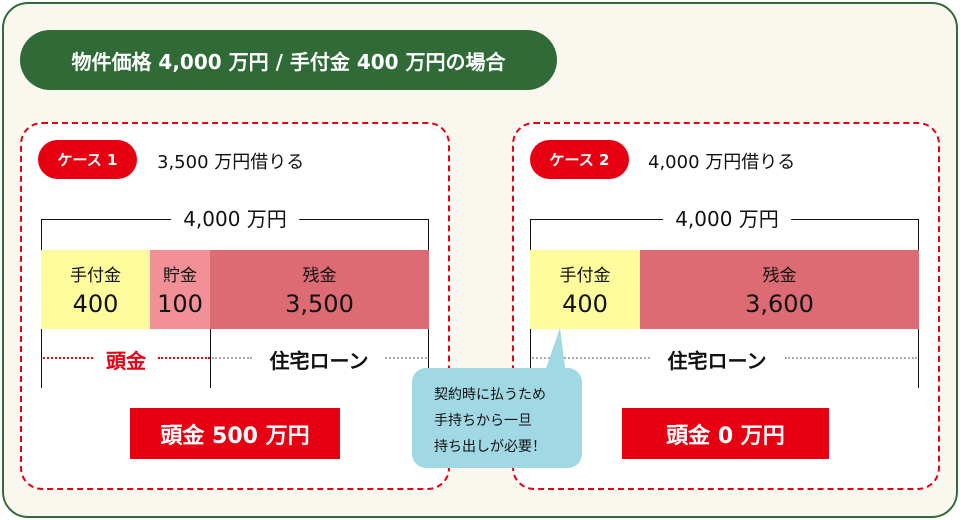 Image resolution: width=960 pixels, height=520 pixels. I want to click on case2-result: 頭金 0 万円, so click(725, 433).